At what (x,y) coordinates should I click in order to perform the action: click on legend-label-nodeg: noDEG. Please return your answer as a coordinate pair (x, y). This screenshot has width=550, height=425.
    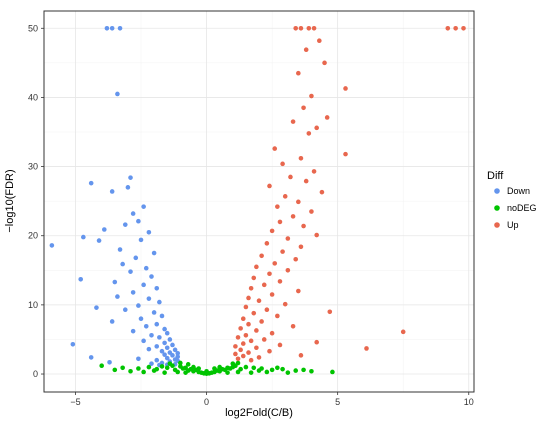
    Looking at the image, I should click on (522, 208).